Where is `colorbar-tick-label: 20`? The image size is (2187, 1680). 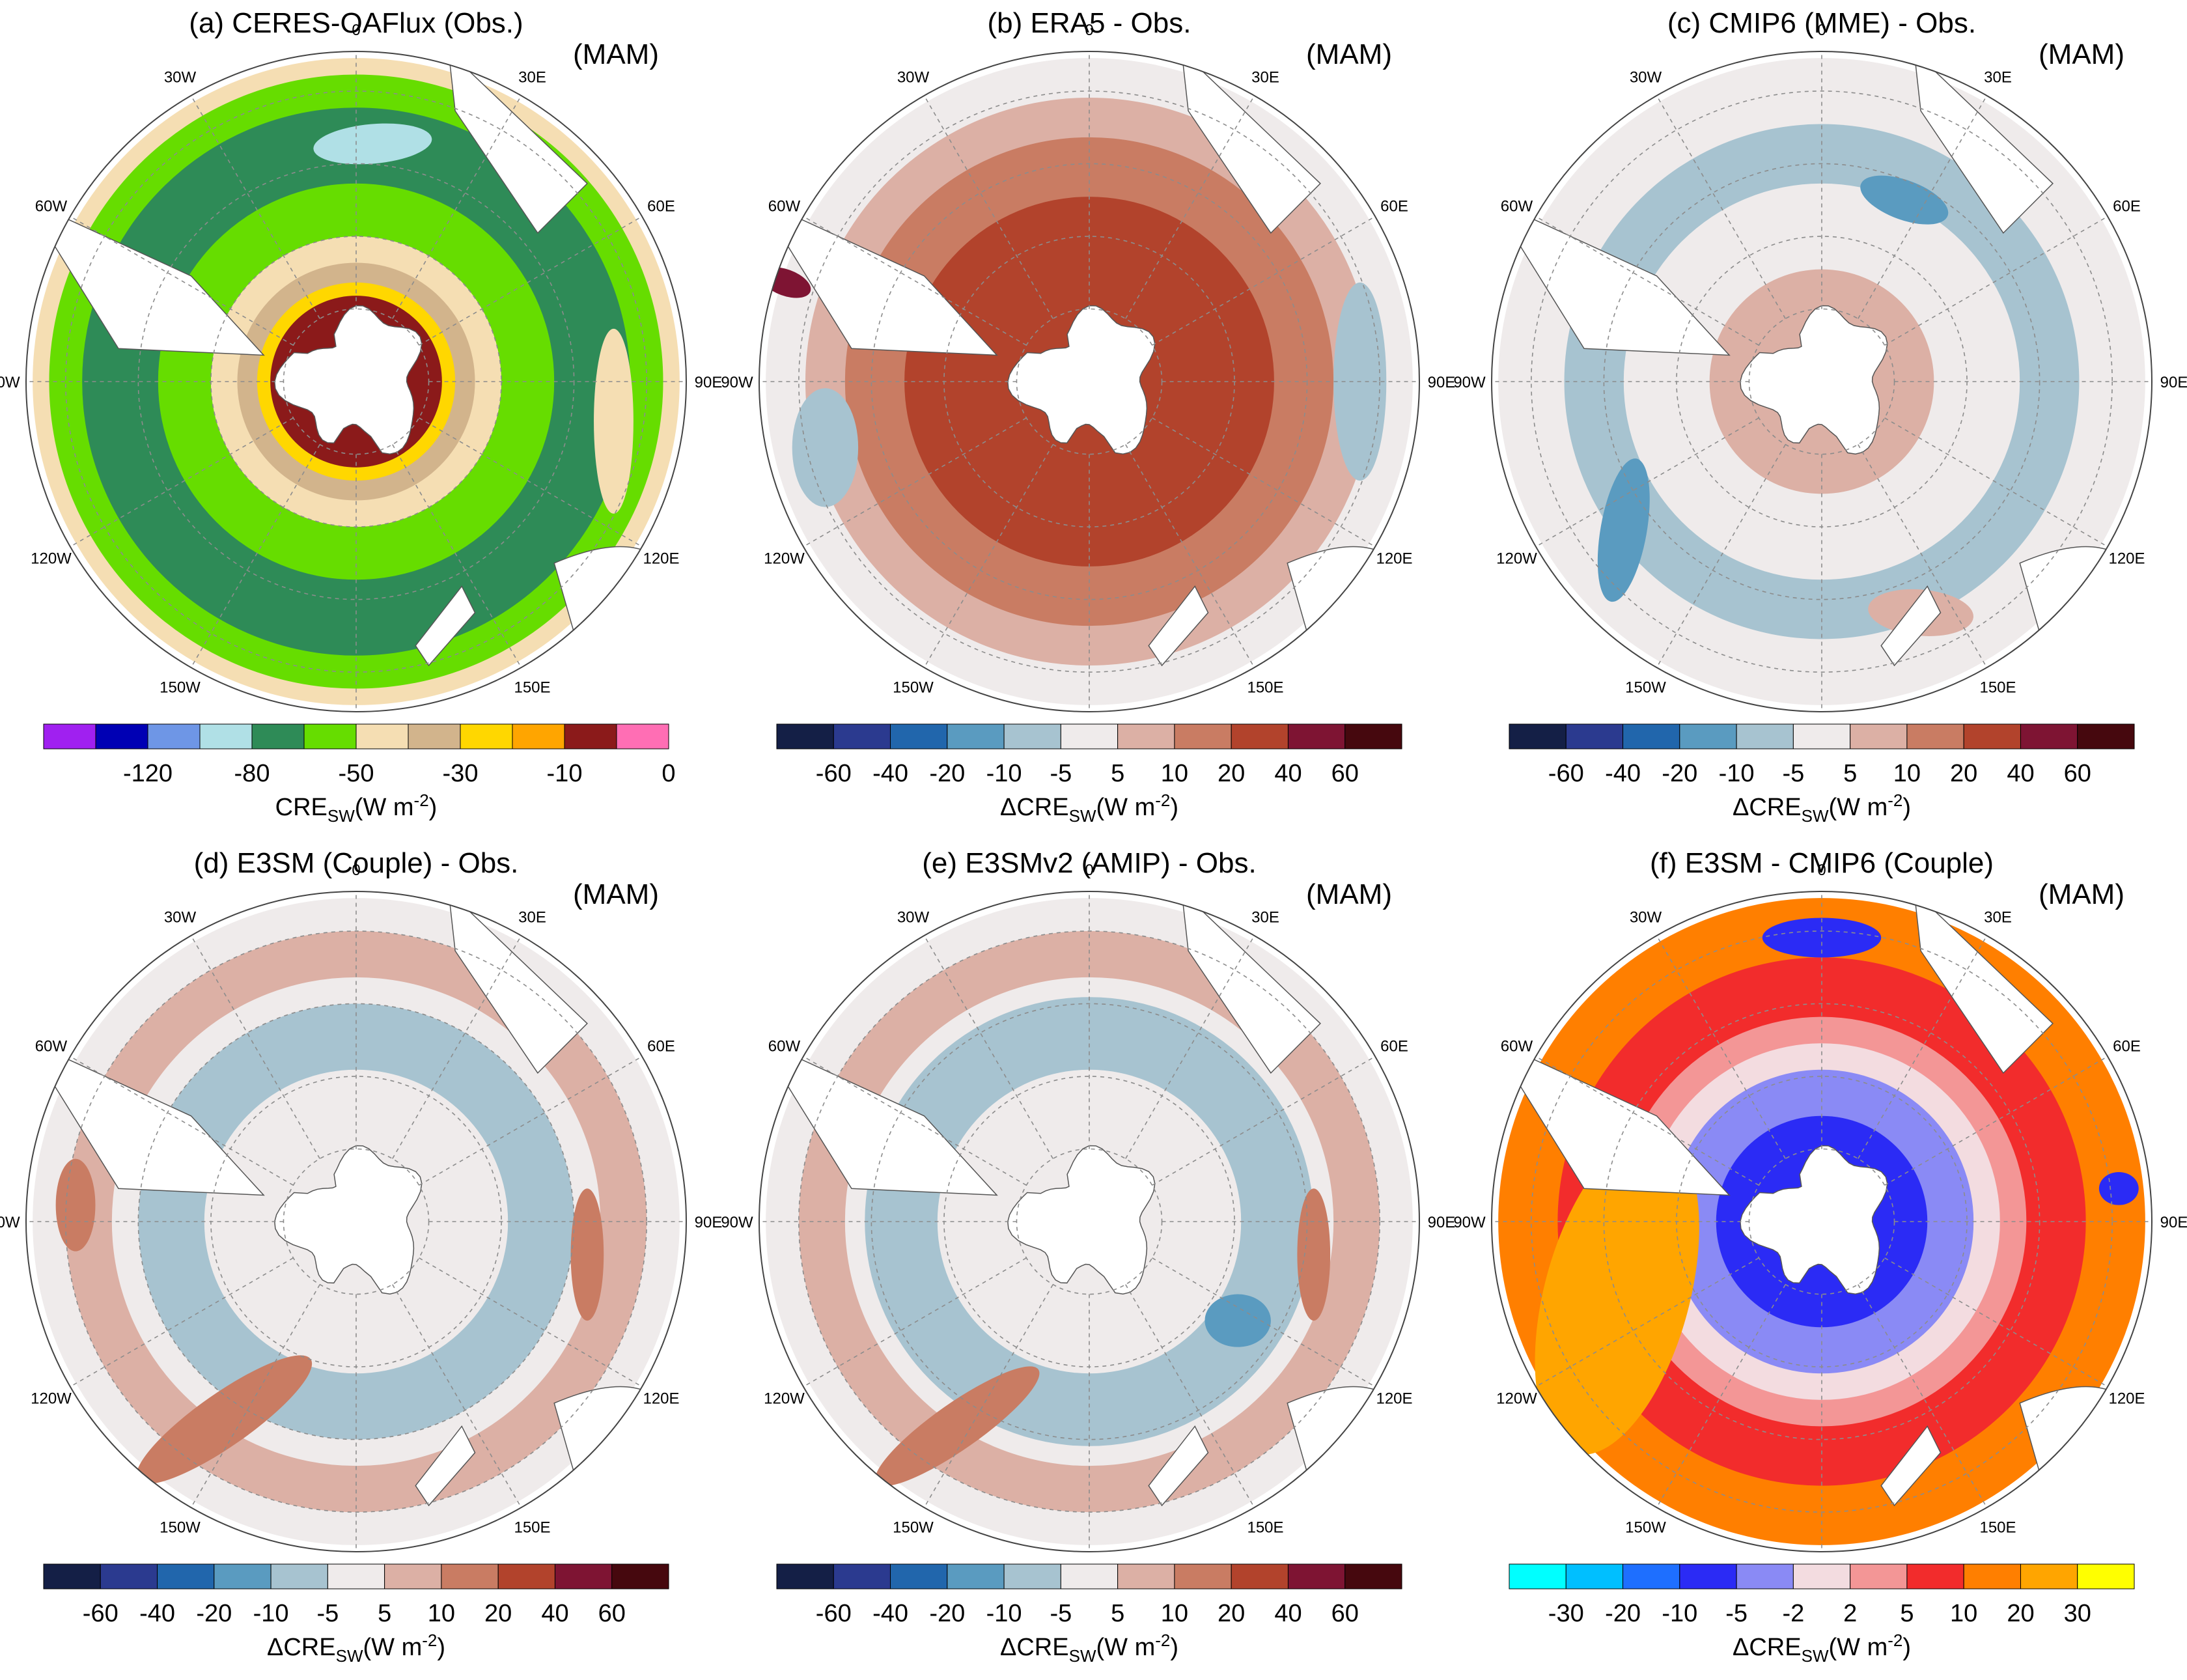 colorbar-tick-label: 20 is located at coordinates (1963, 773).